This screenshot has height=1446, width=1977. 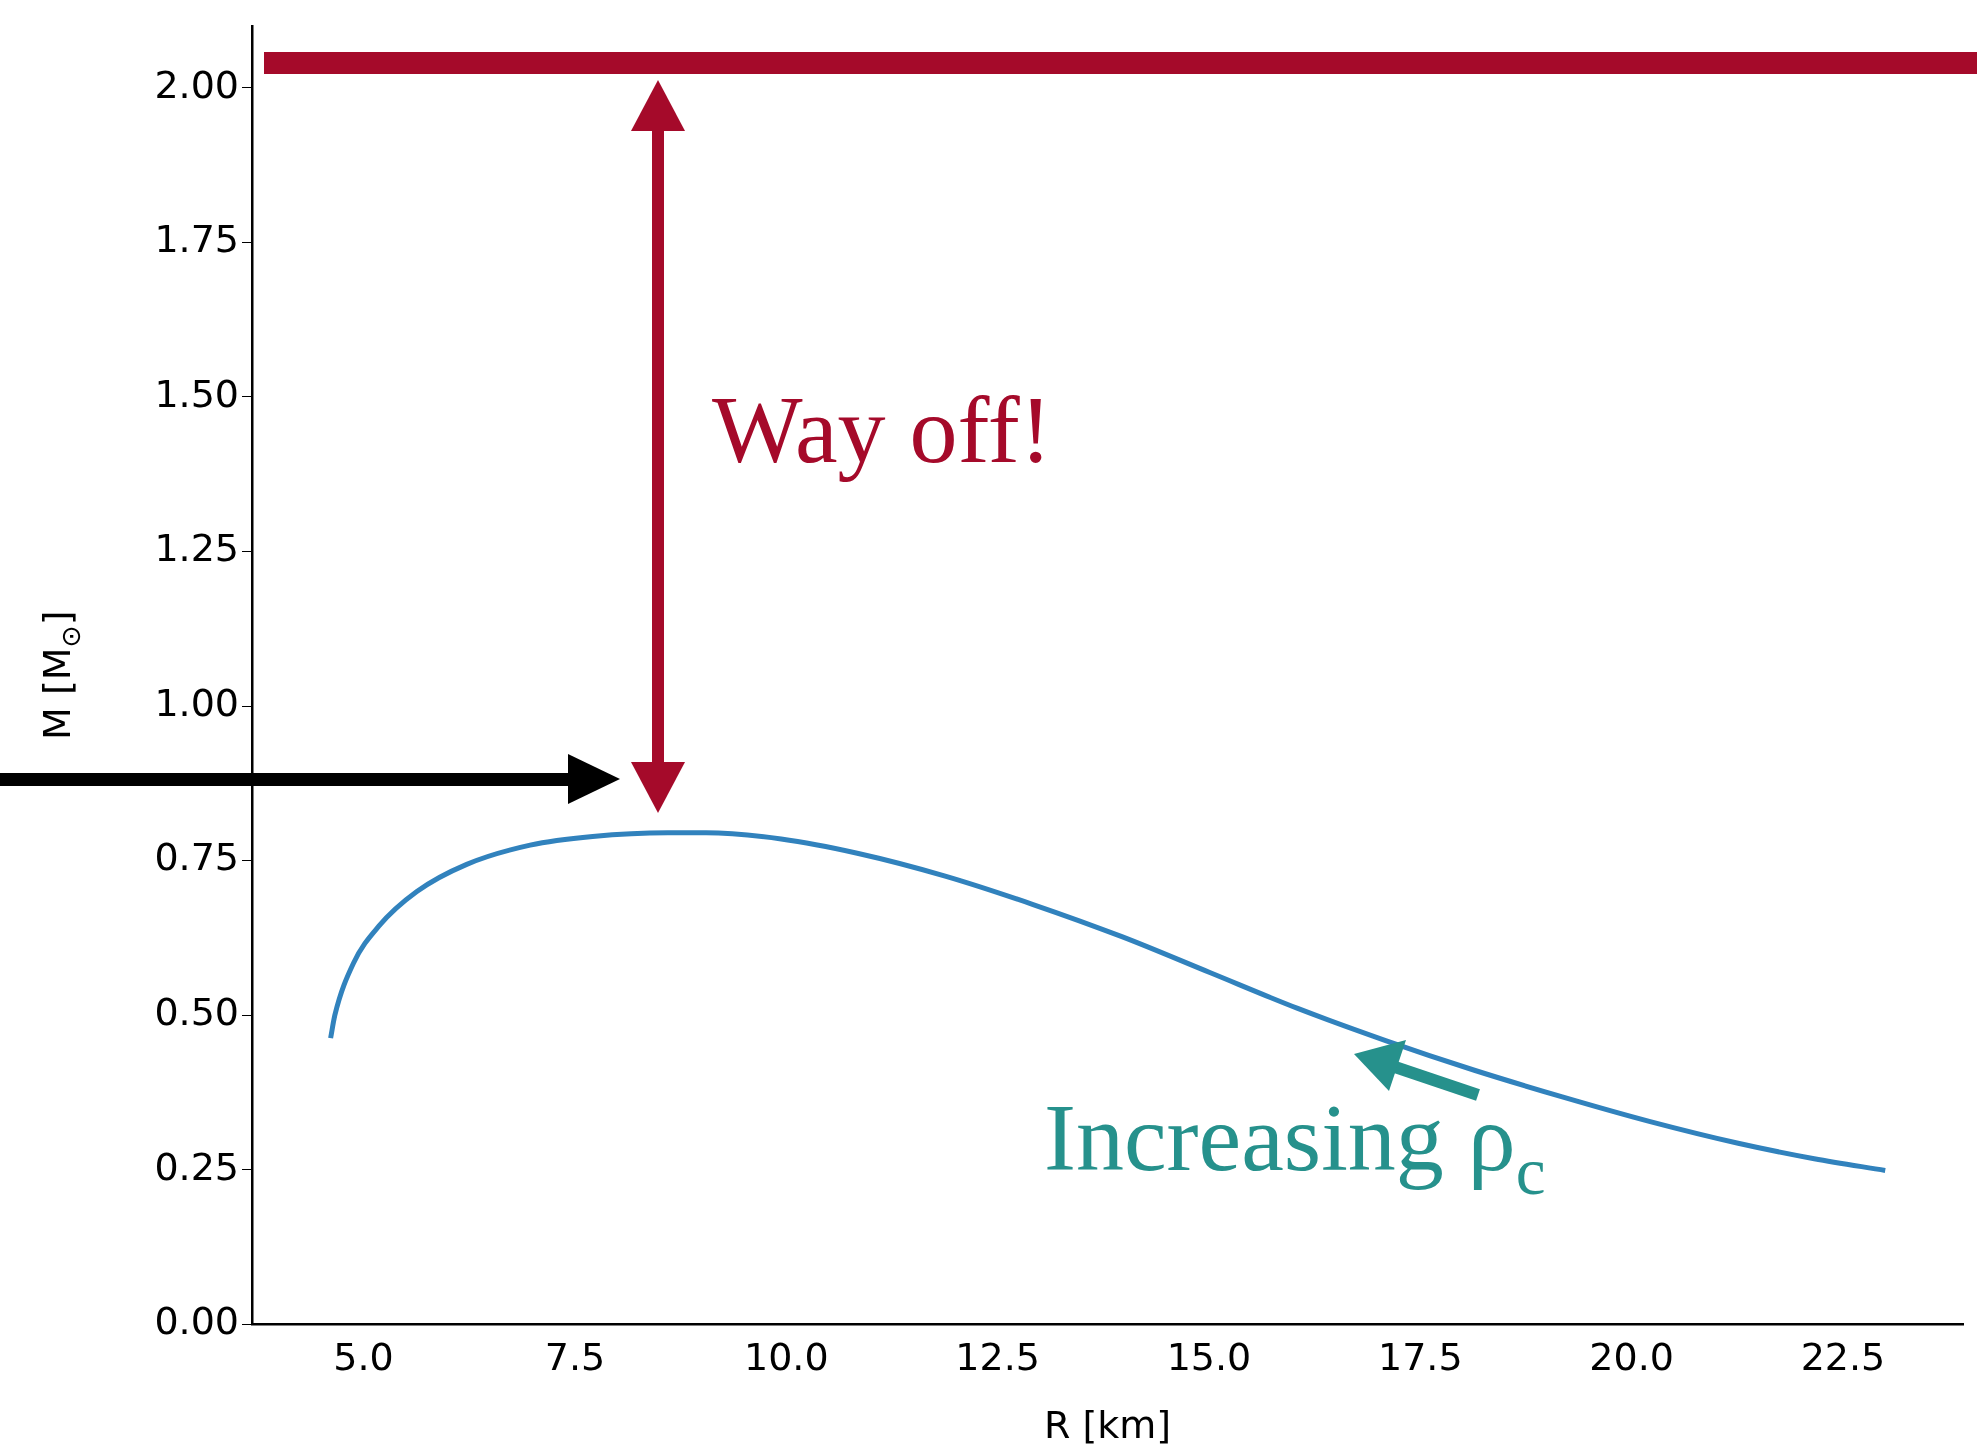 I want to click on y-tick-label: 1.75, so click(x=196, y=239).